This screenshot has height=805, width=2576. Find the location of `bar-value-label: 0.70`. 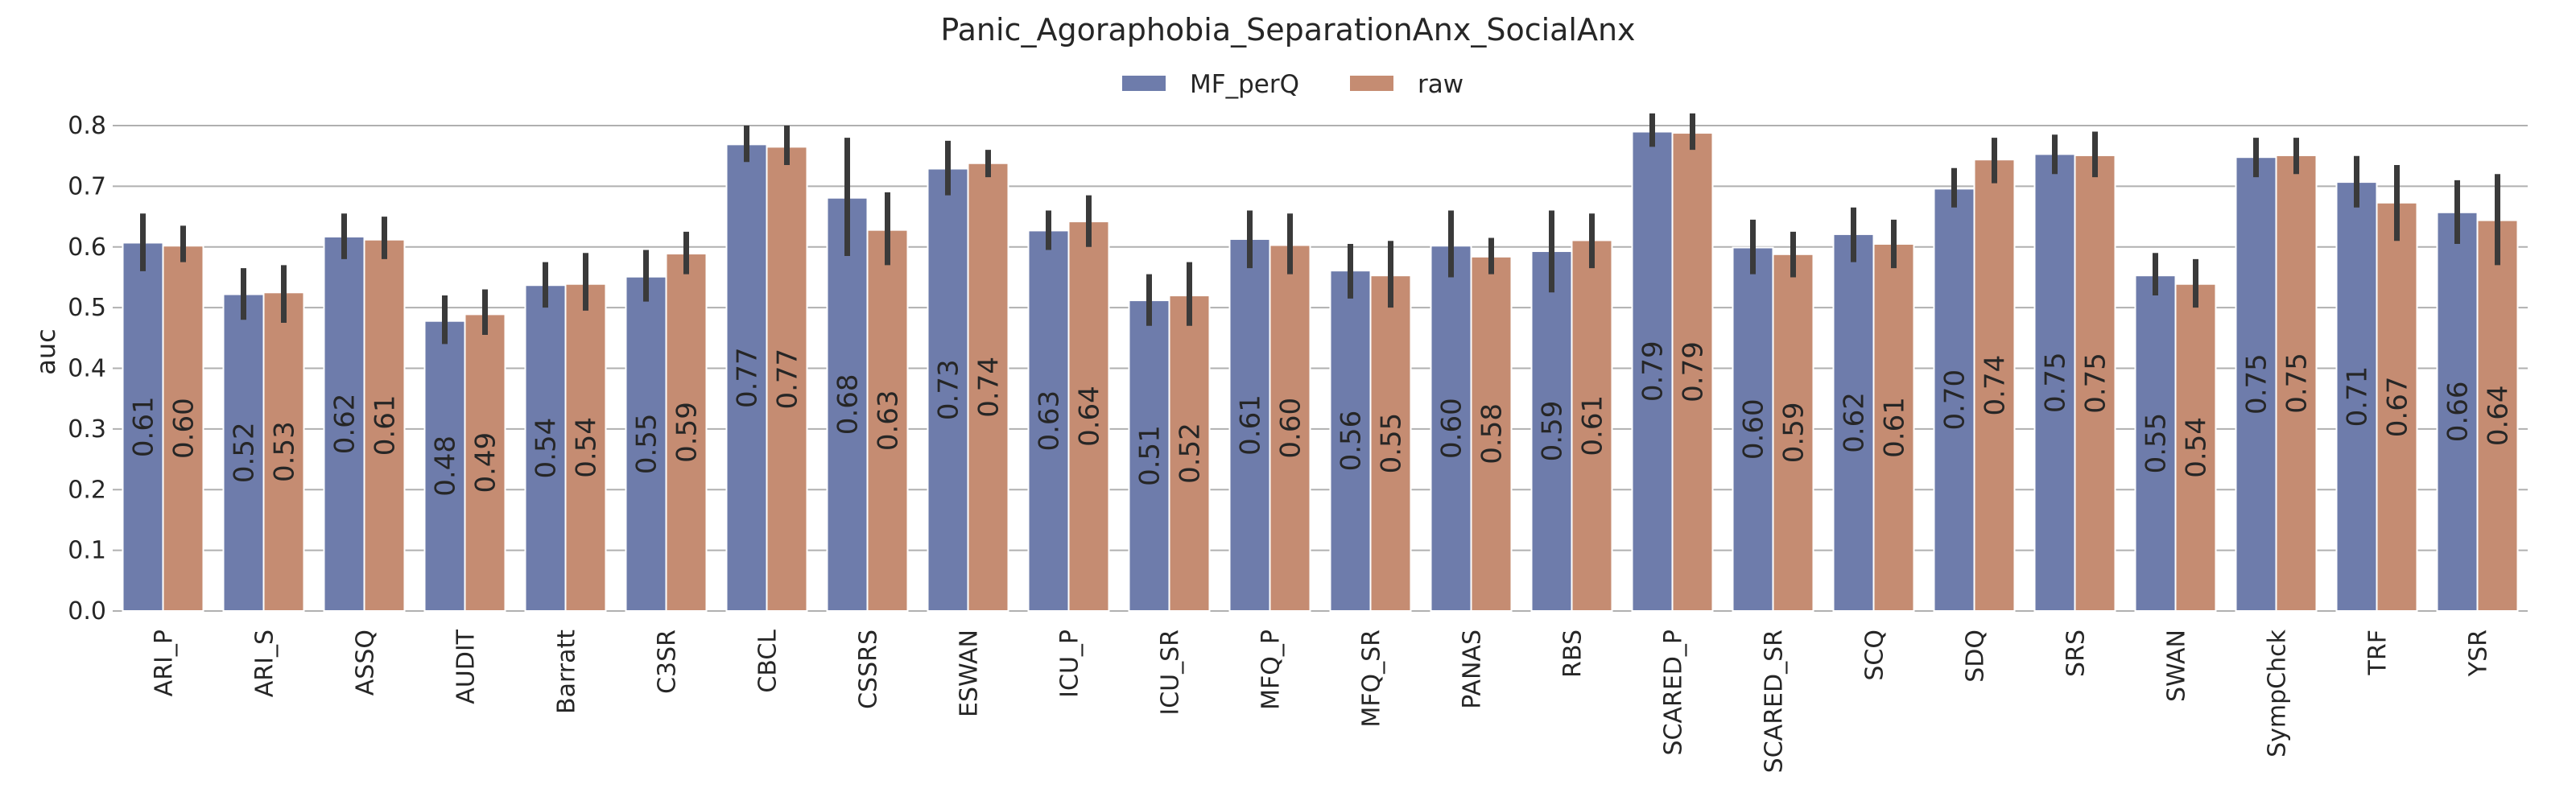

bar-value-label: 0.70 is located at coordinates (1955, 400).